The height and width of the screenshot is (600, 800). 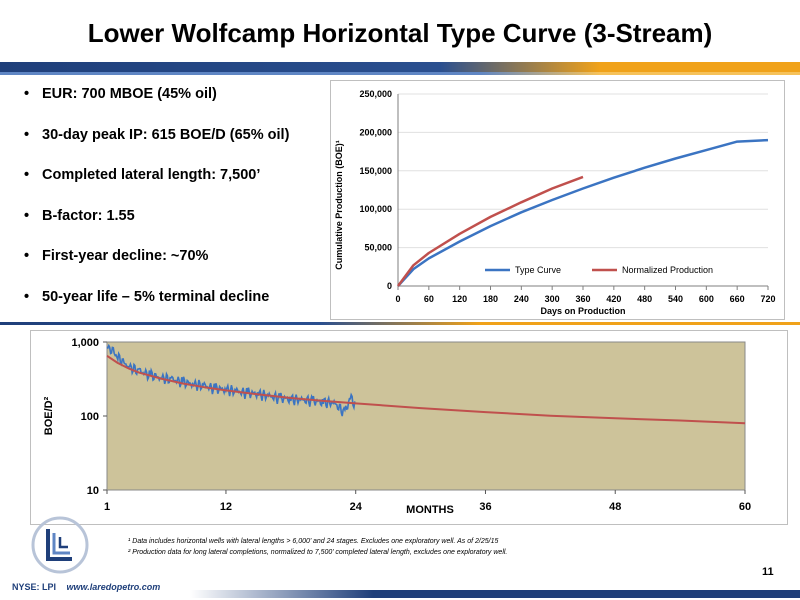 I want to click on rate-x-tick-label: 60, so click(x=745, y=507).